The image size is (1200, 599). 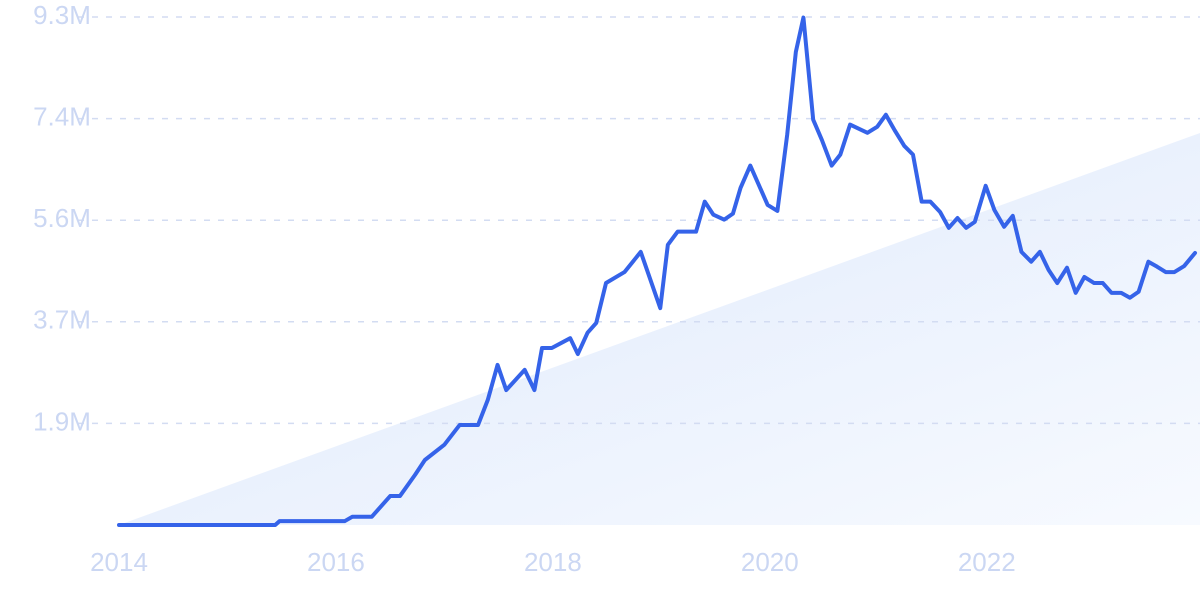 I want to click on x-tick-label: 2016, so click(x=336, y=562).